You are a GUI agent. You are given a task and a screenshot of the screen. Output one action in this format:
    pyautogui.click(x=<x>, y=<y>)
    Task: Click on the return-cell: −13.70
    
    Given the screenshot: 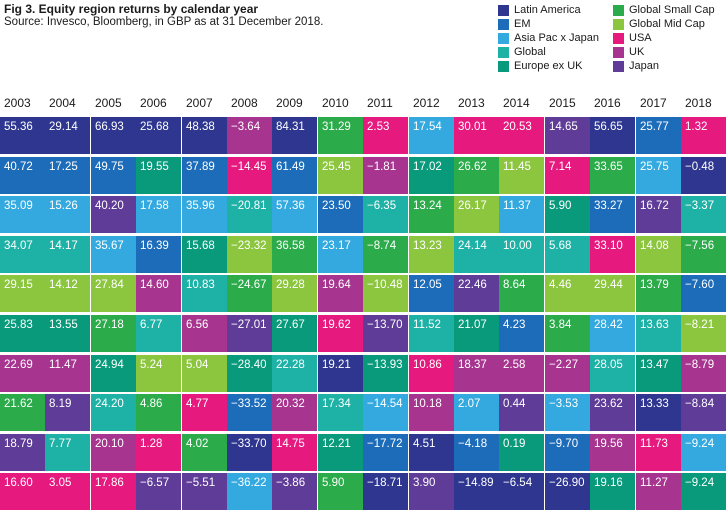 What is the action you would take?
    pyautogui.click(x=385, y=333)
    